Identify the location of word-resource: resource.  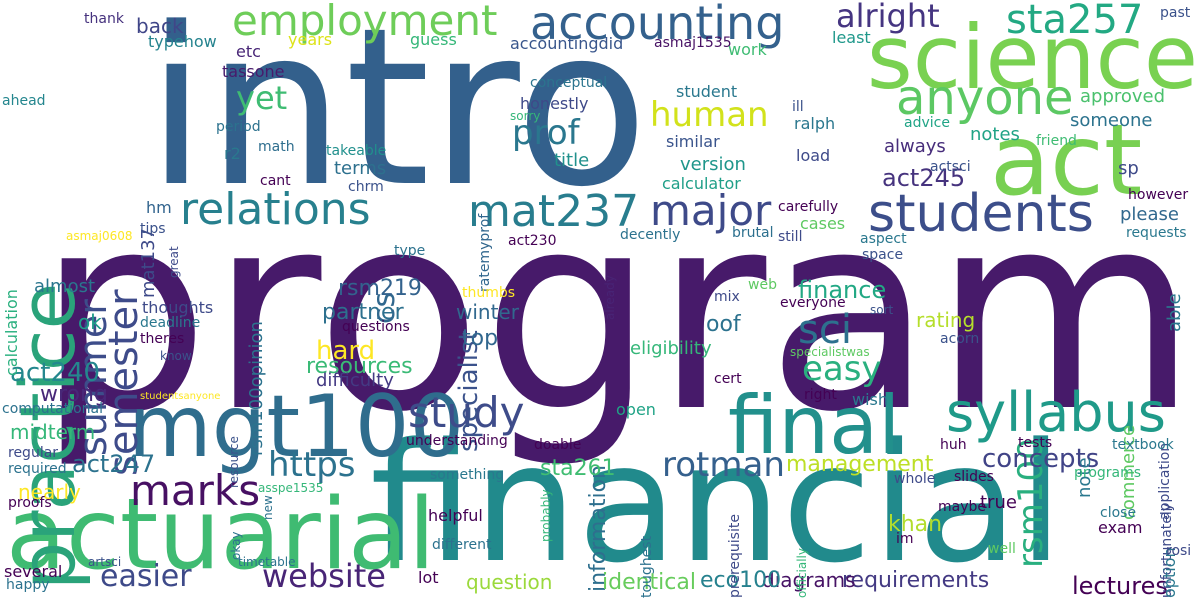
(234, 462).